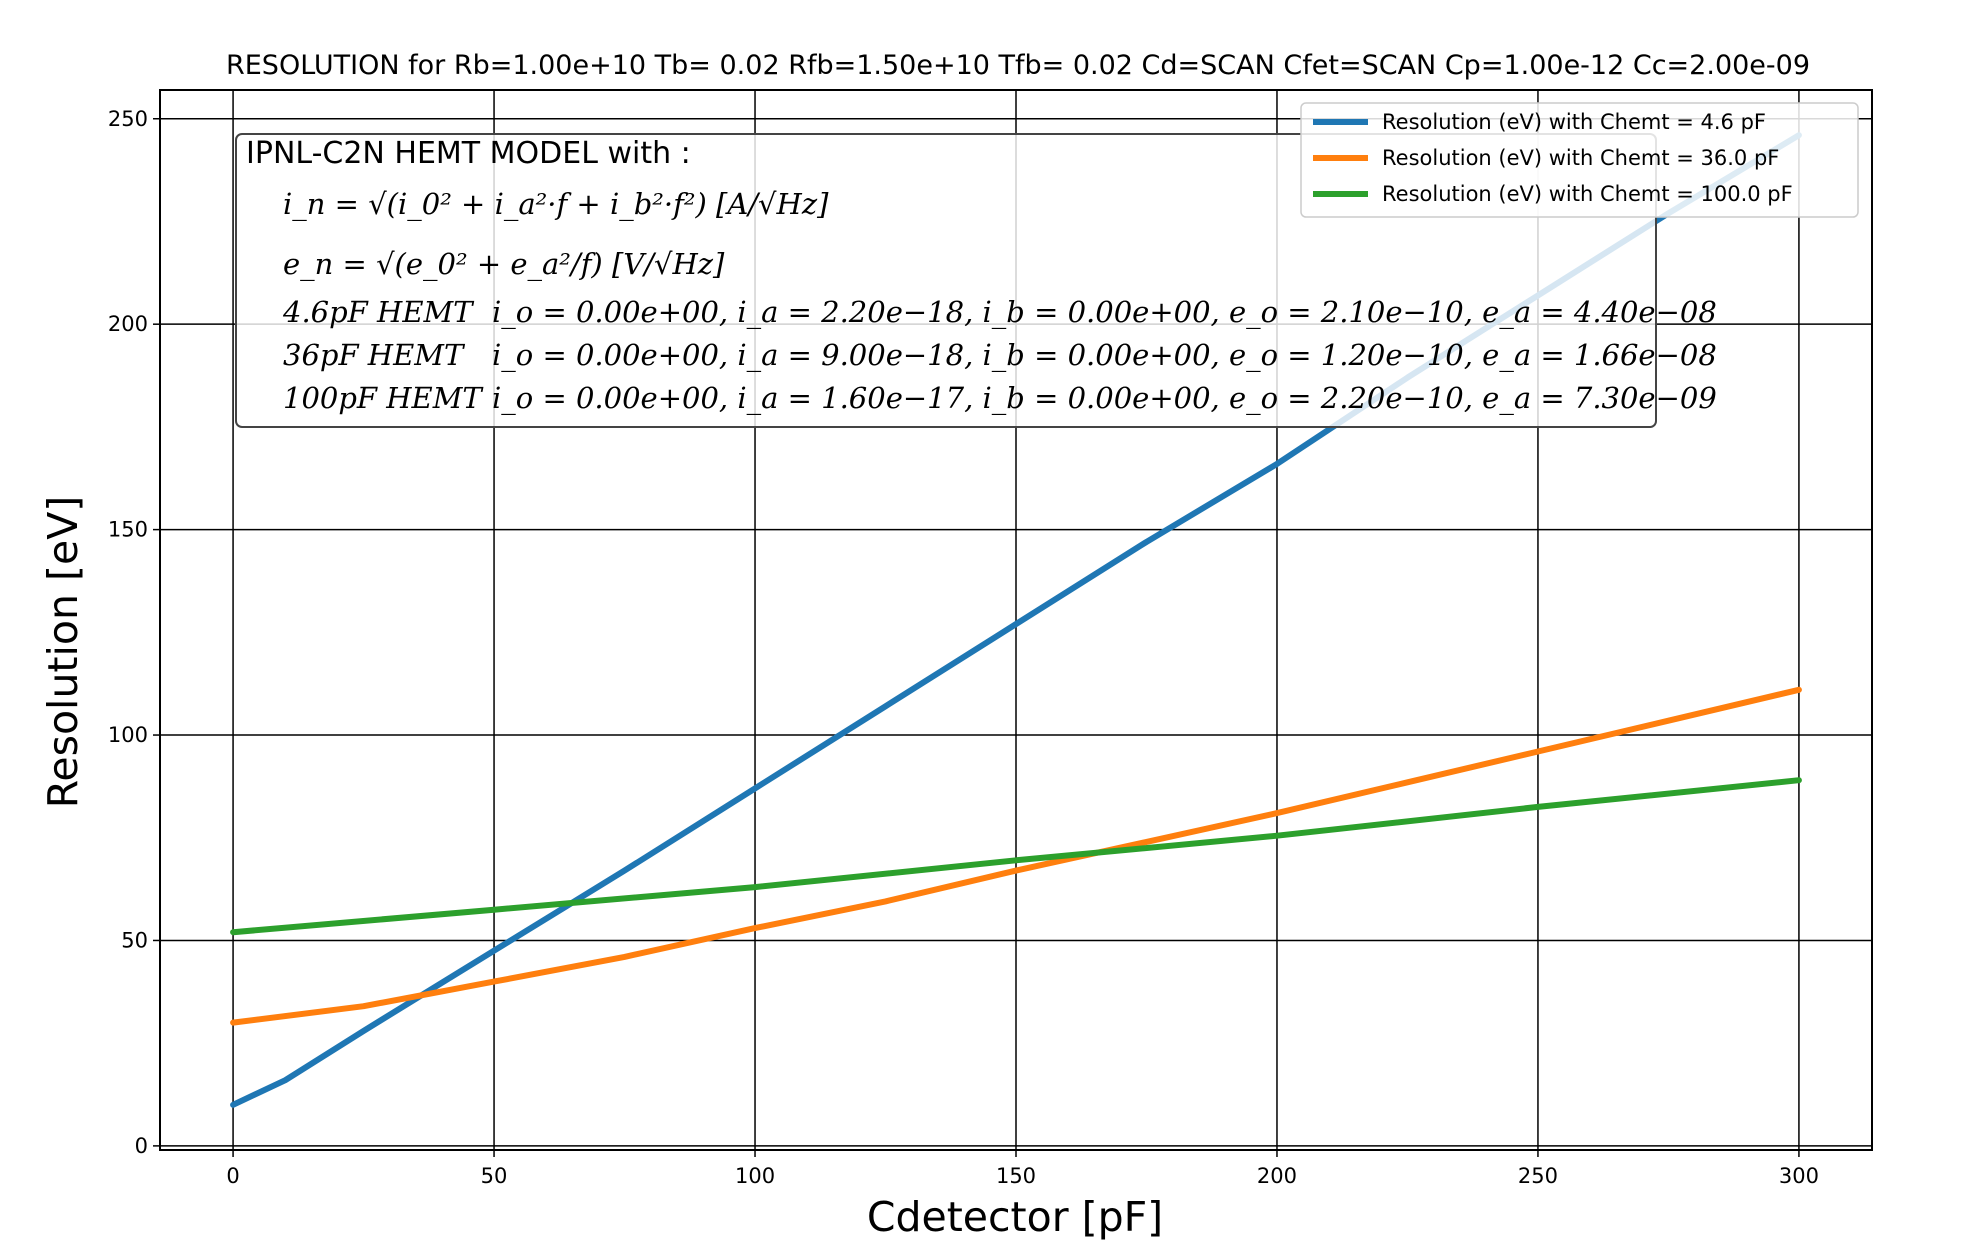 The image size is (1972, 1249). What do you see at coordinates (1015, 1217) in the screenshot?
I see `x-axis-label: Cdetector [pF]` at bounding box center [1015, 1217].